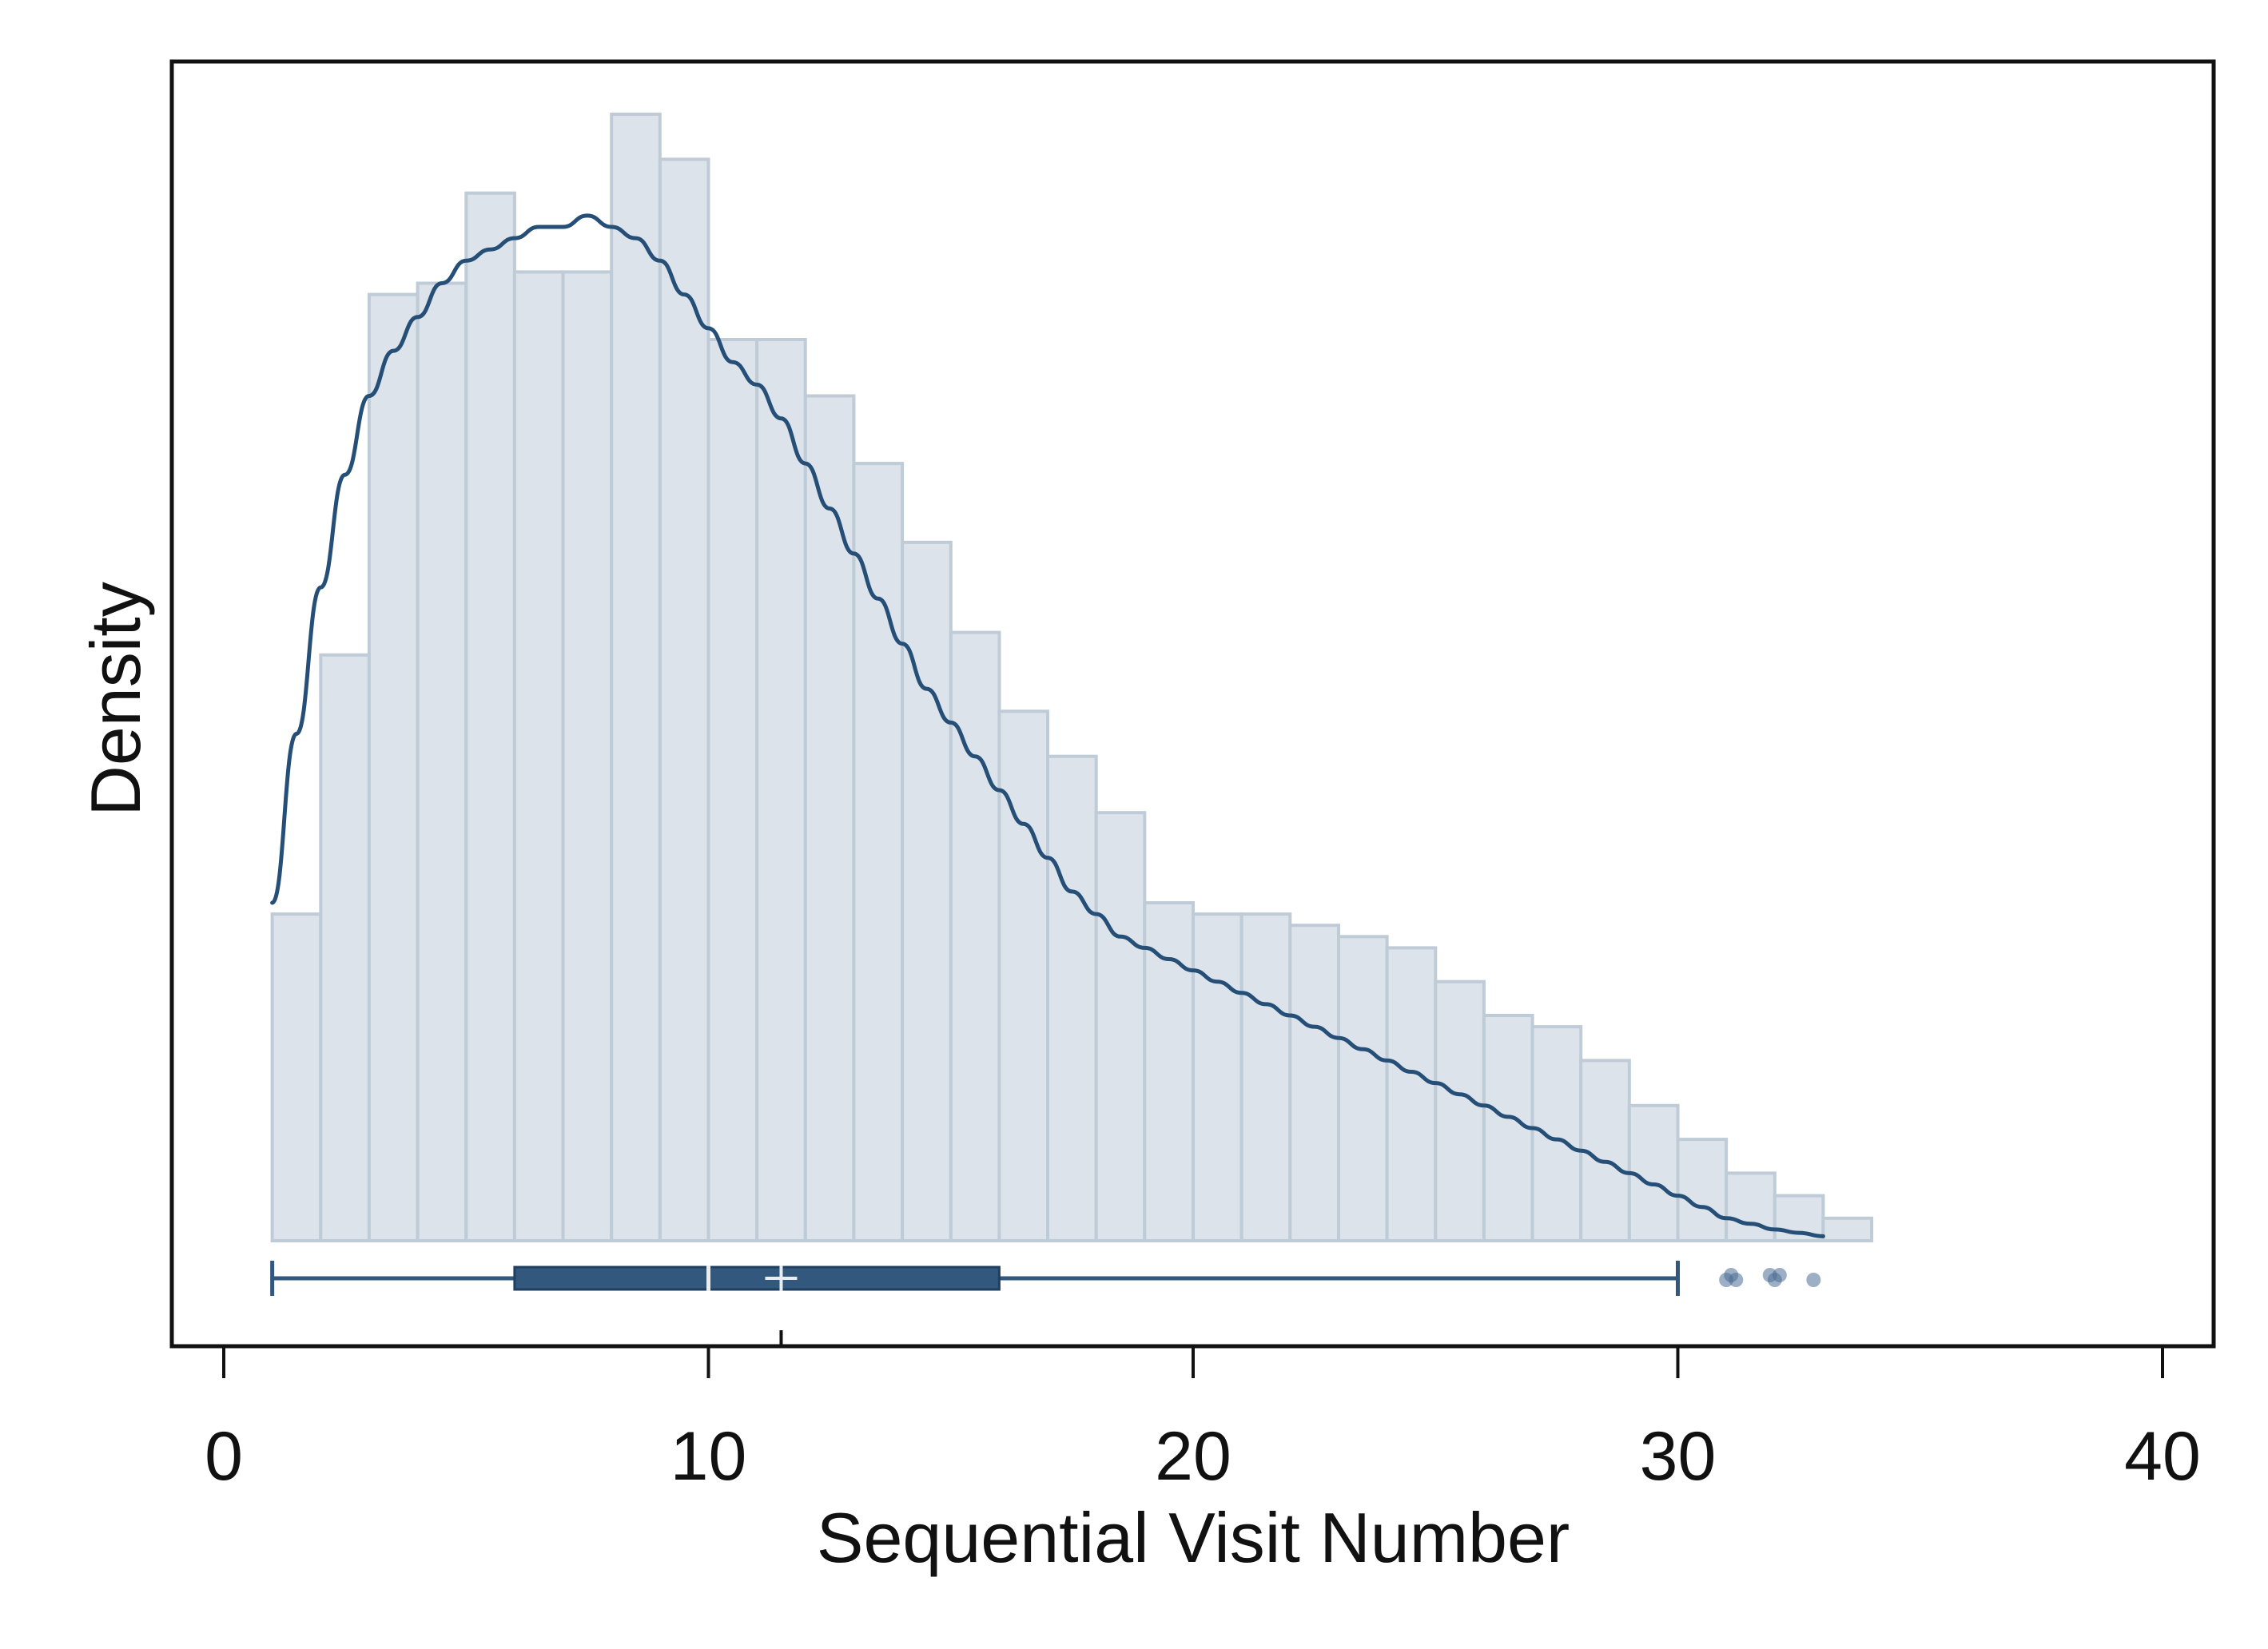 This screenshot has width=2268, height=1649. I want to click on x-tick-label: 30, so click(1678, 1456).